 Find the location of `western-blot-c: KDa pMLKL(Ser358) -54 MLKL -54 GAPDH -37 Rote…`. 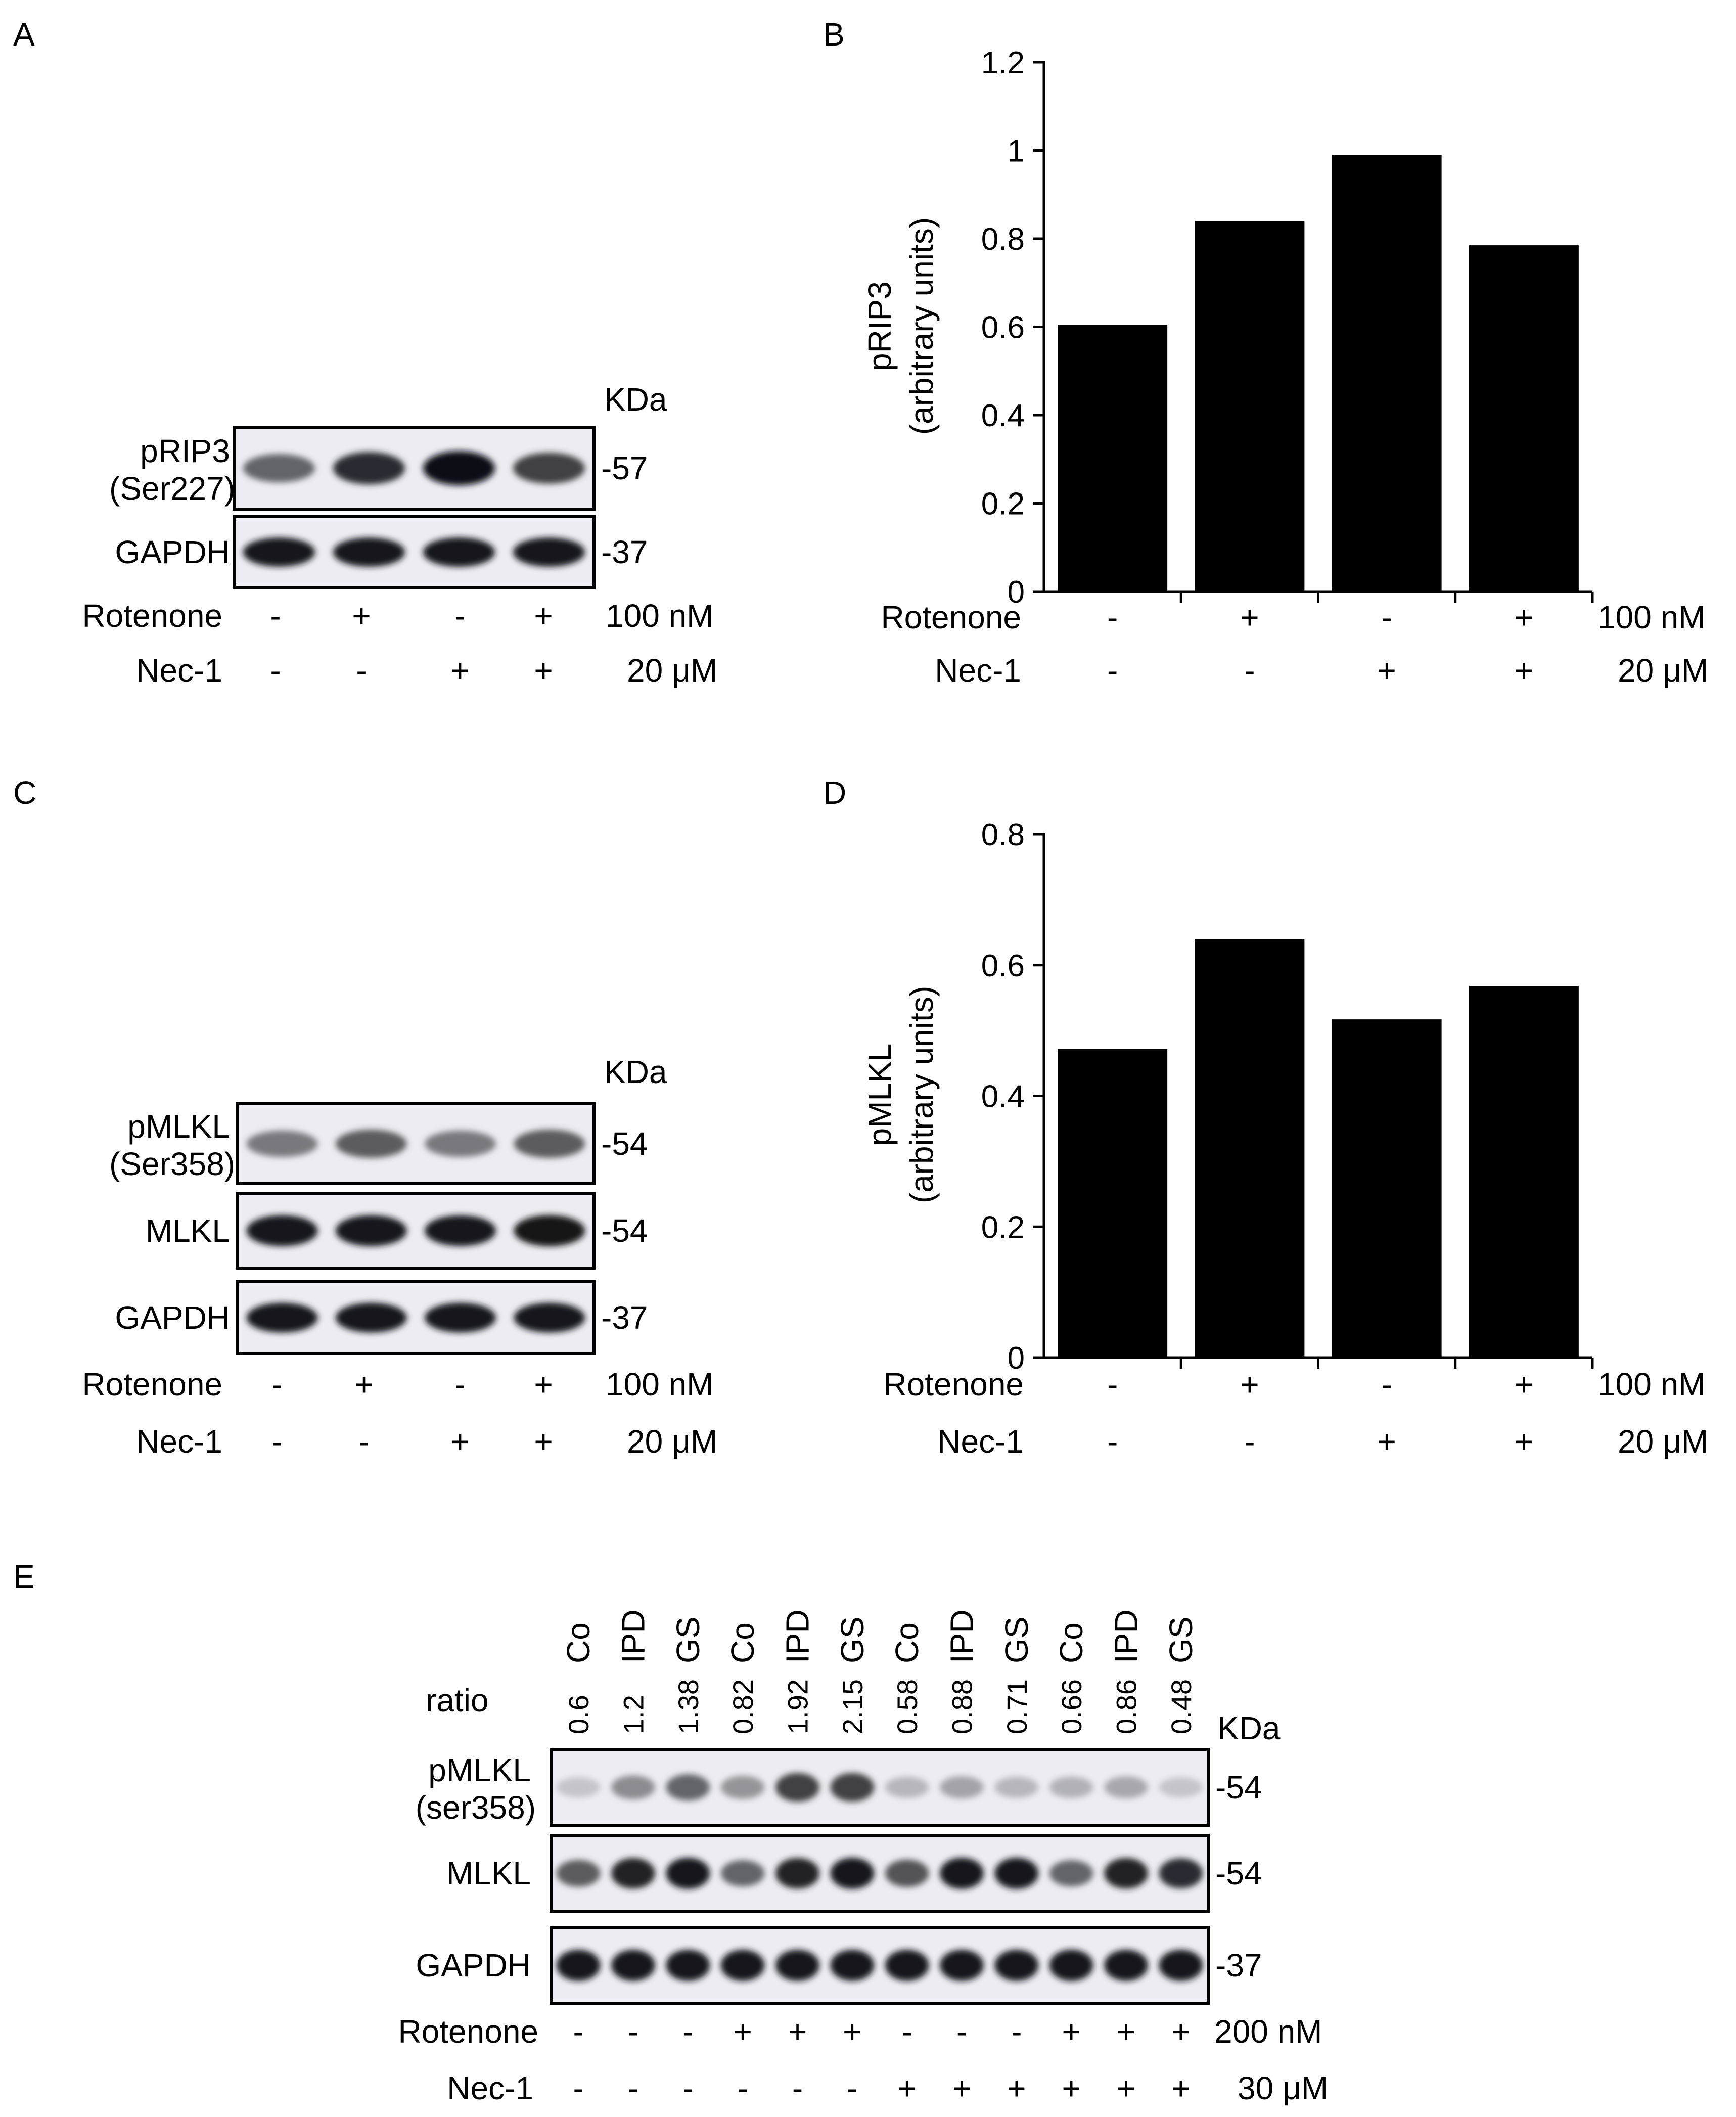

western-blot-c: KDa pMLKL(Ser358) -54 MLKL -54 GAPDH -37 Rote… is located at coordinates (399, 1257).